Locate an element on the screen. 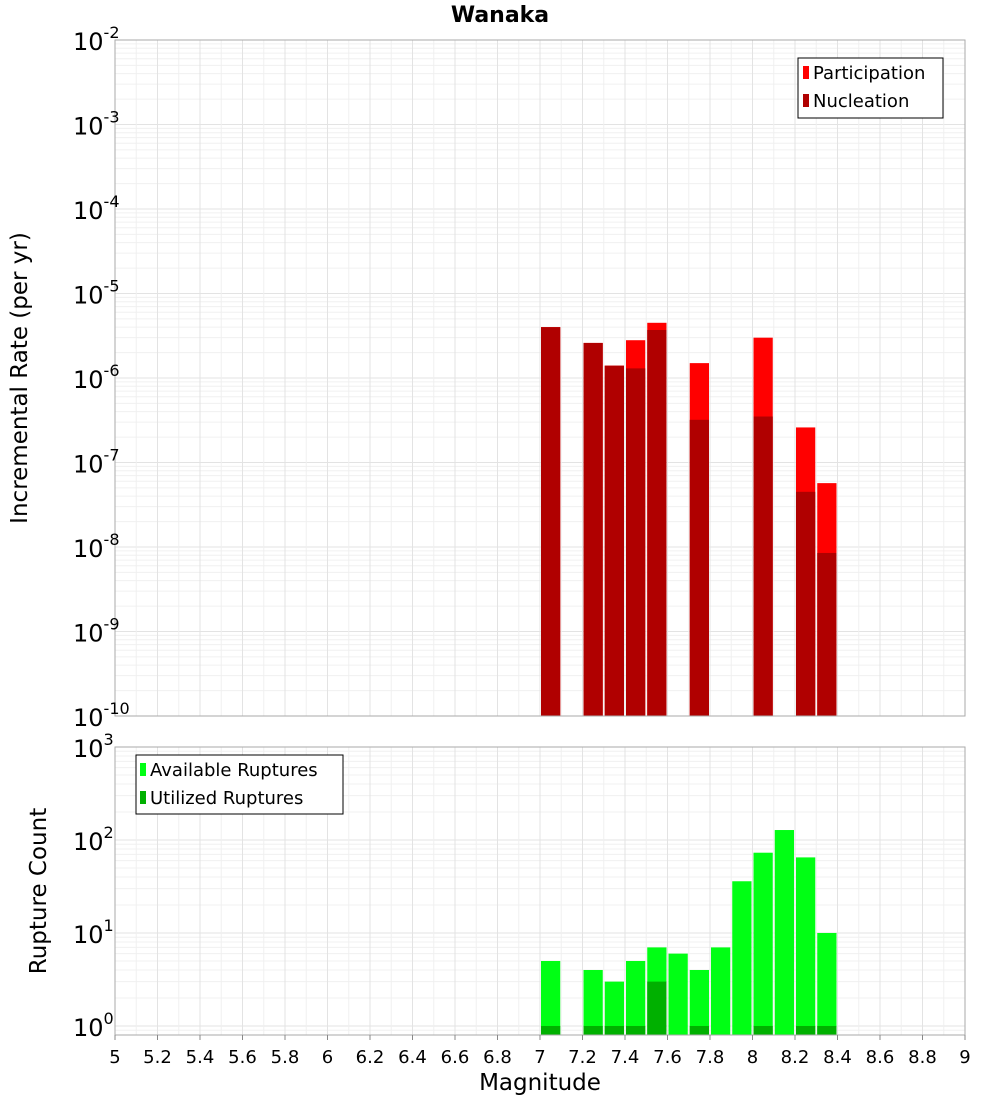 The width and height of the screenshot is (1000, 1100). legend-swatch-participation is located at coordinates (806, 72).